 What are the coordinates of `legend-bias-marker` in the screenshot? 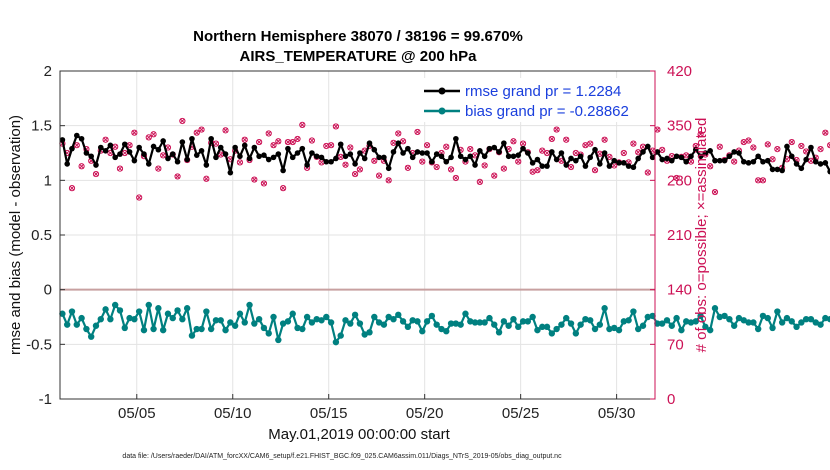 It's located at (442, 111).